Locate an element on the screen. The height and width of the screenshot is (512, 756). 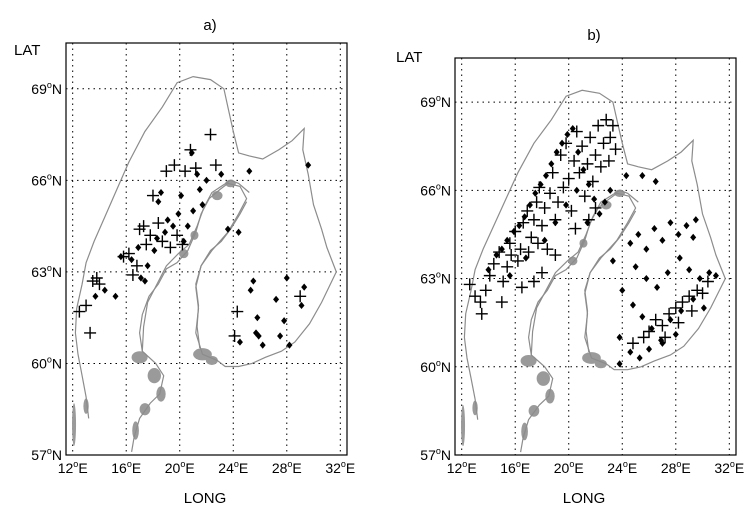
panel-title: a) is located at coordinates (209, 25).